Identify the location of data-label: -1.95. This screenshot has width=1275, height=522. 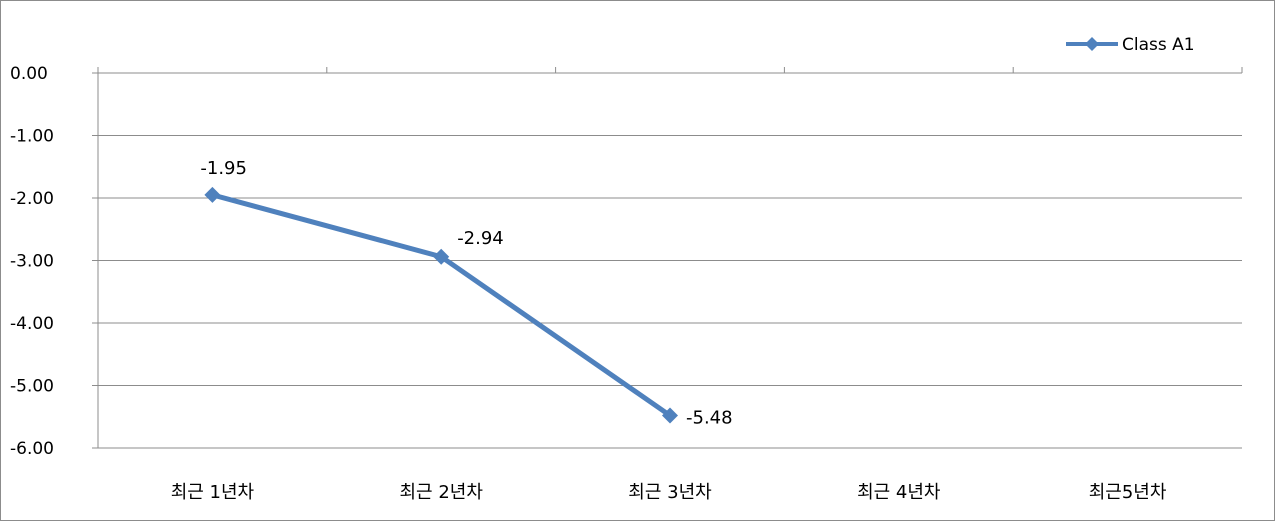
(223, 168).